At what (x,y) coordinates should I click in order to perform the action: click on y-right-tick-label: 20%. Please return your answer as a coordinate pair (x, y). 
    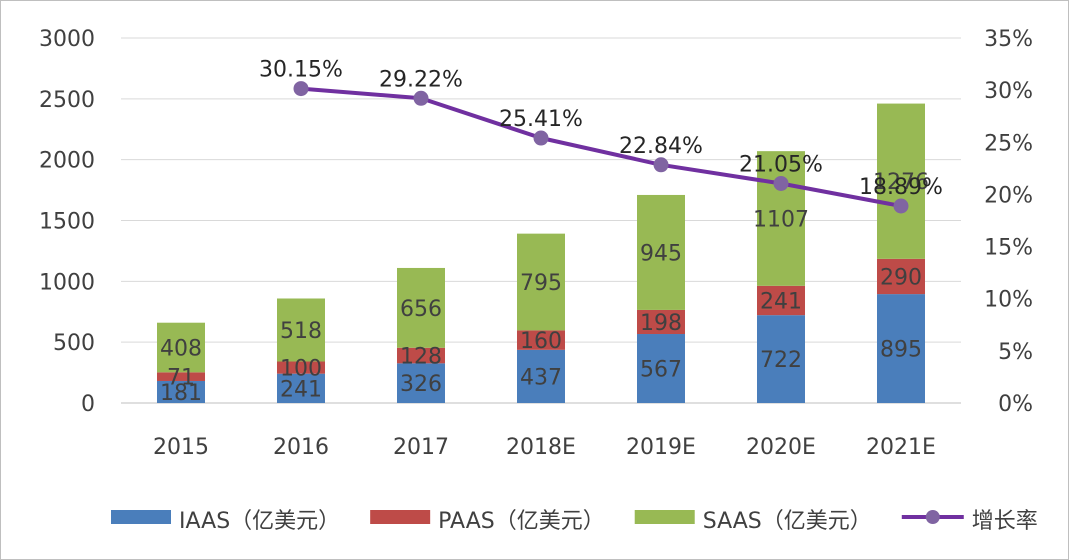
    Looking at the image, I should click on (1008, 195).